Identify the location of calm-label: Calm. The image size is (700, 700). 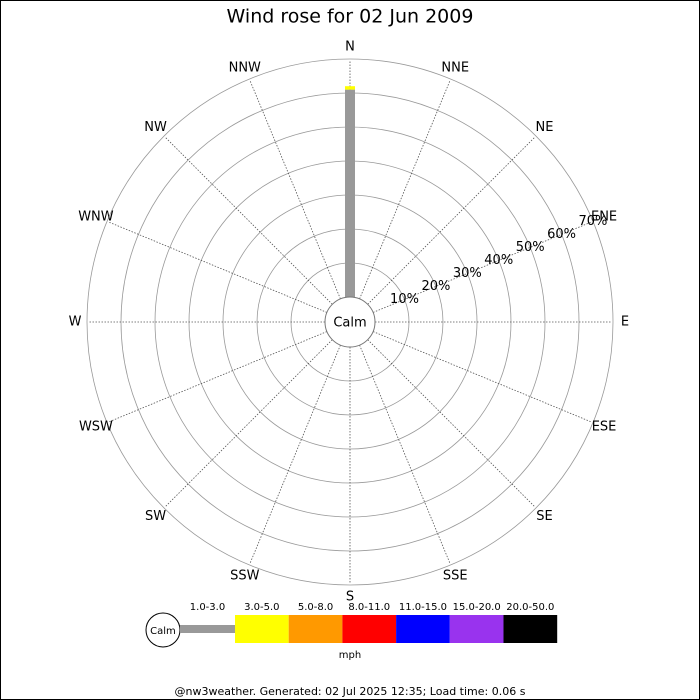
(349, 323).